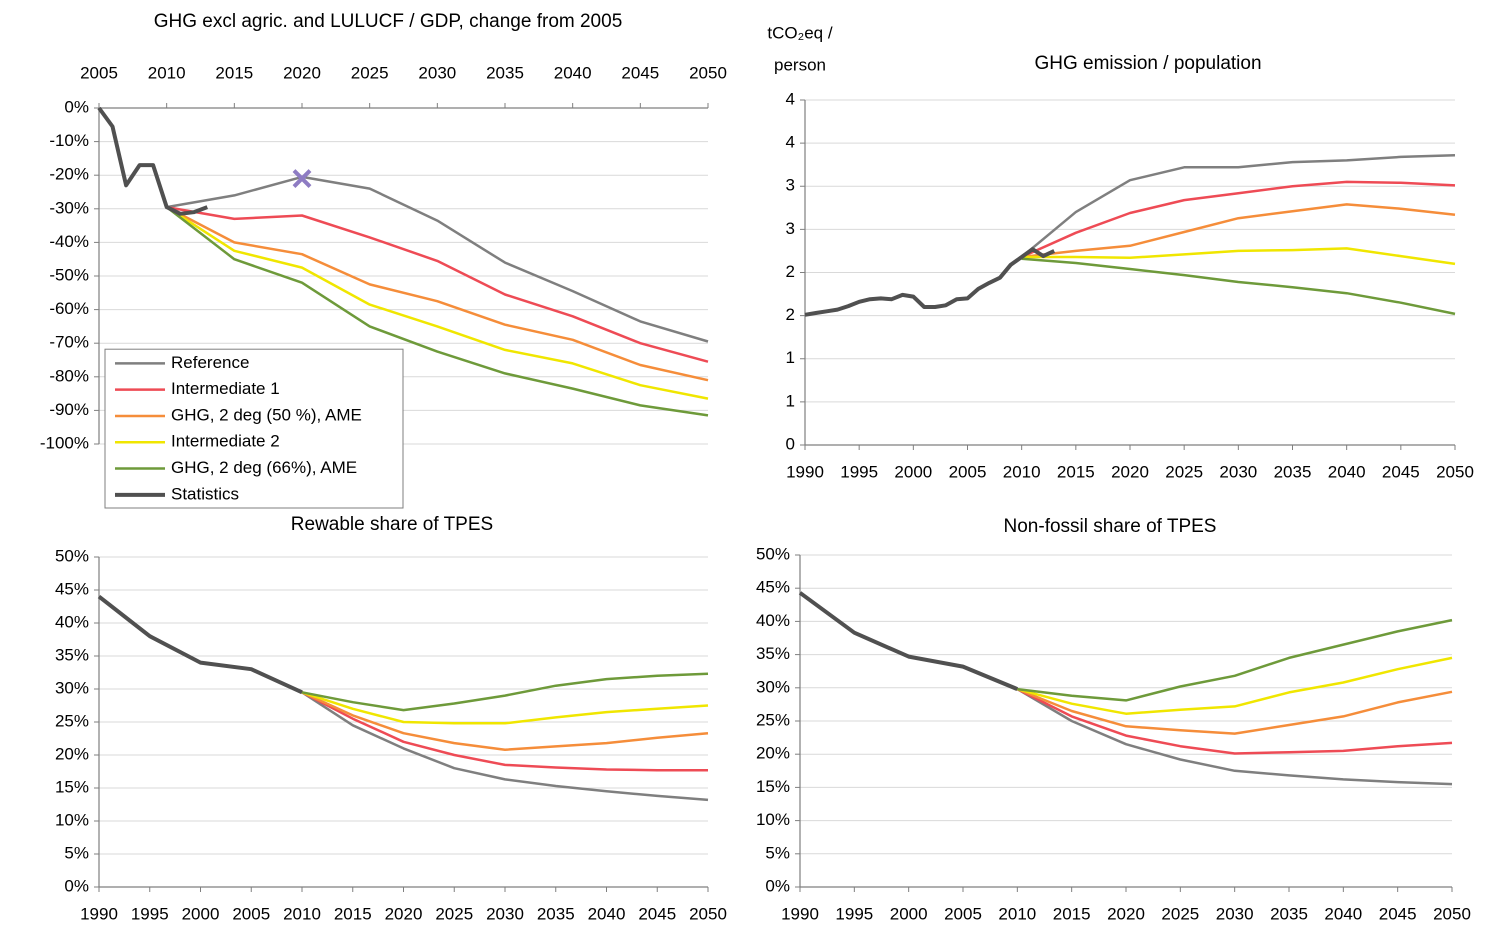  Describe the element at coordinates (1110, 526) in the screenshot. I see `chart-title: Non-fossil share of TPES` at that location.